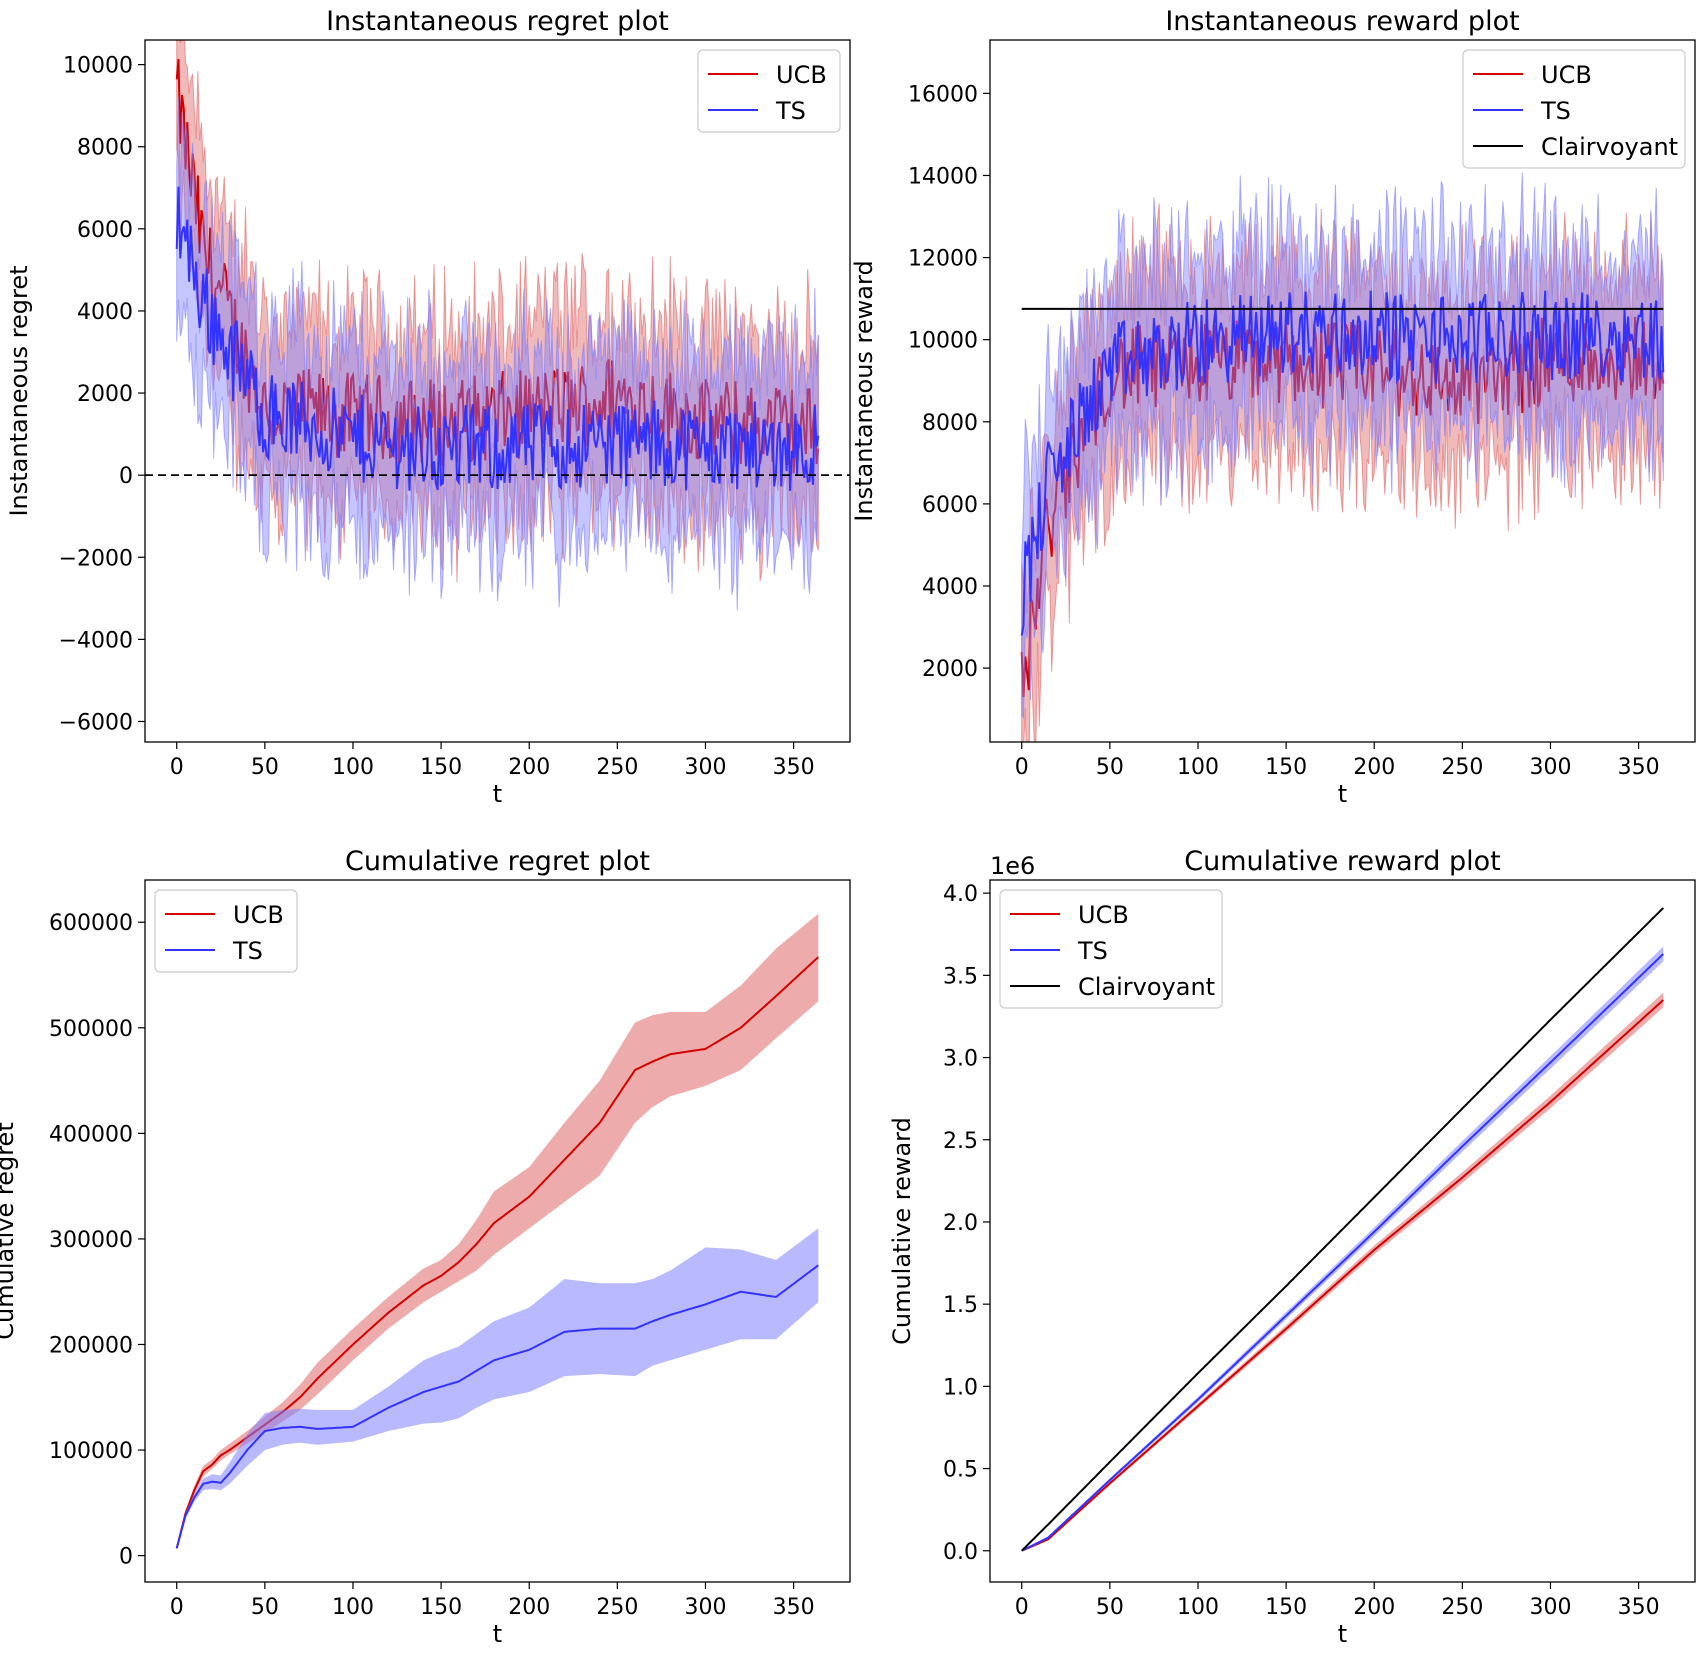 The width and height of the screenshot is (1704, 1653). I want to click on y-tick-label: 2.5, so click(960, 1141).